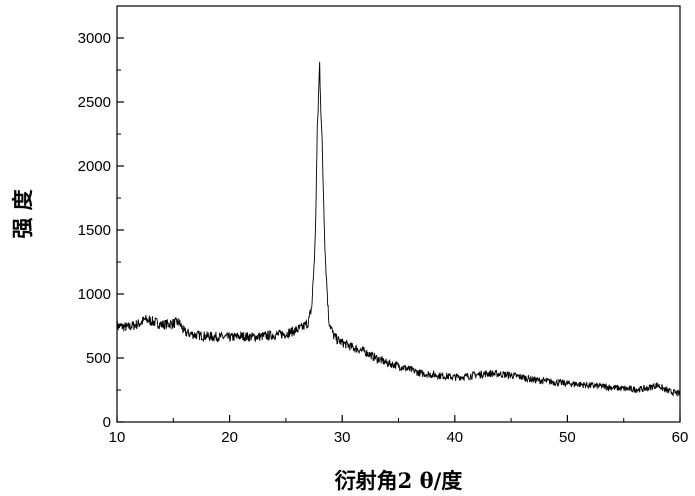  I want to click on y-tick-label: 3000, so click(94, 38).